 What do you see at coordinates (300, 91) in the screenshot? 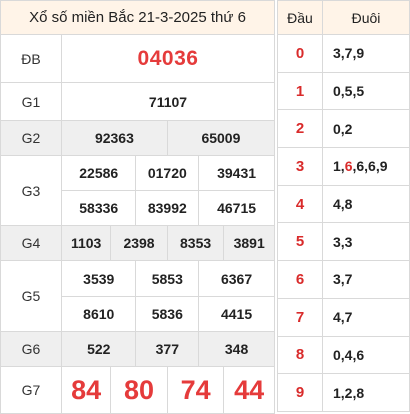
I see `head-digit: 1` at bounding box center [300, 91].